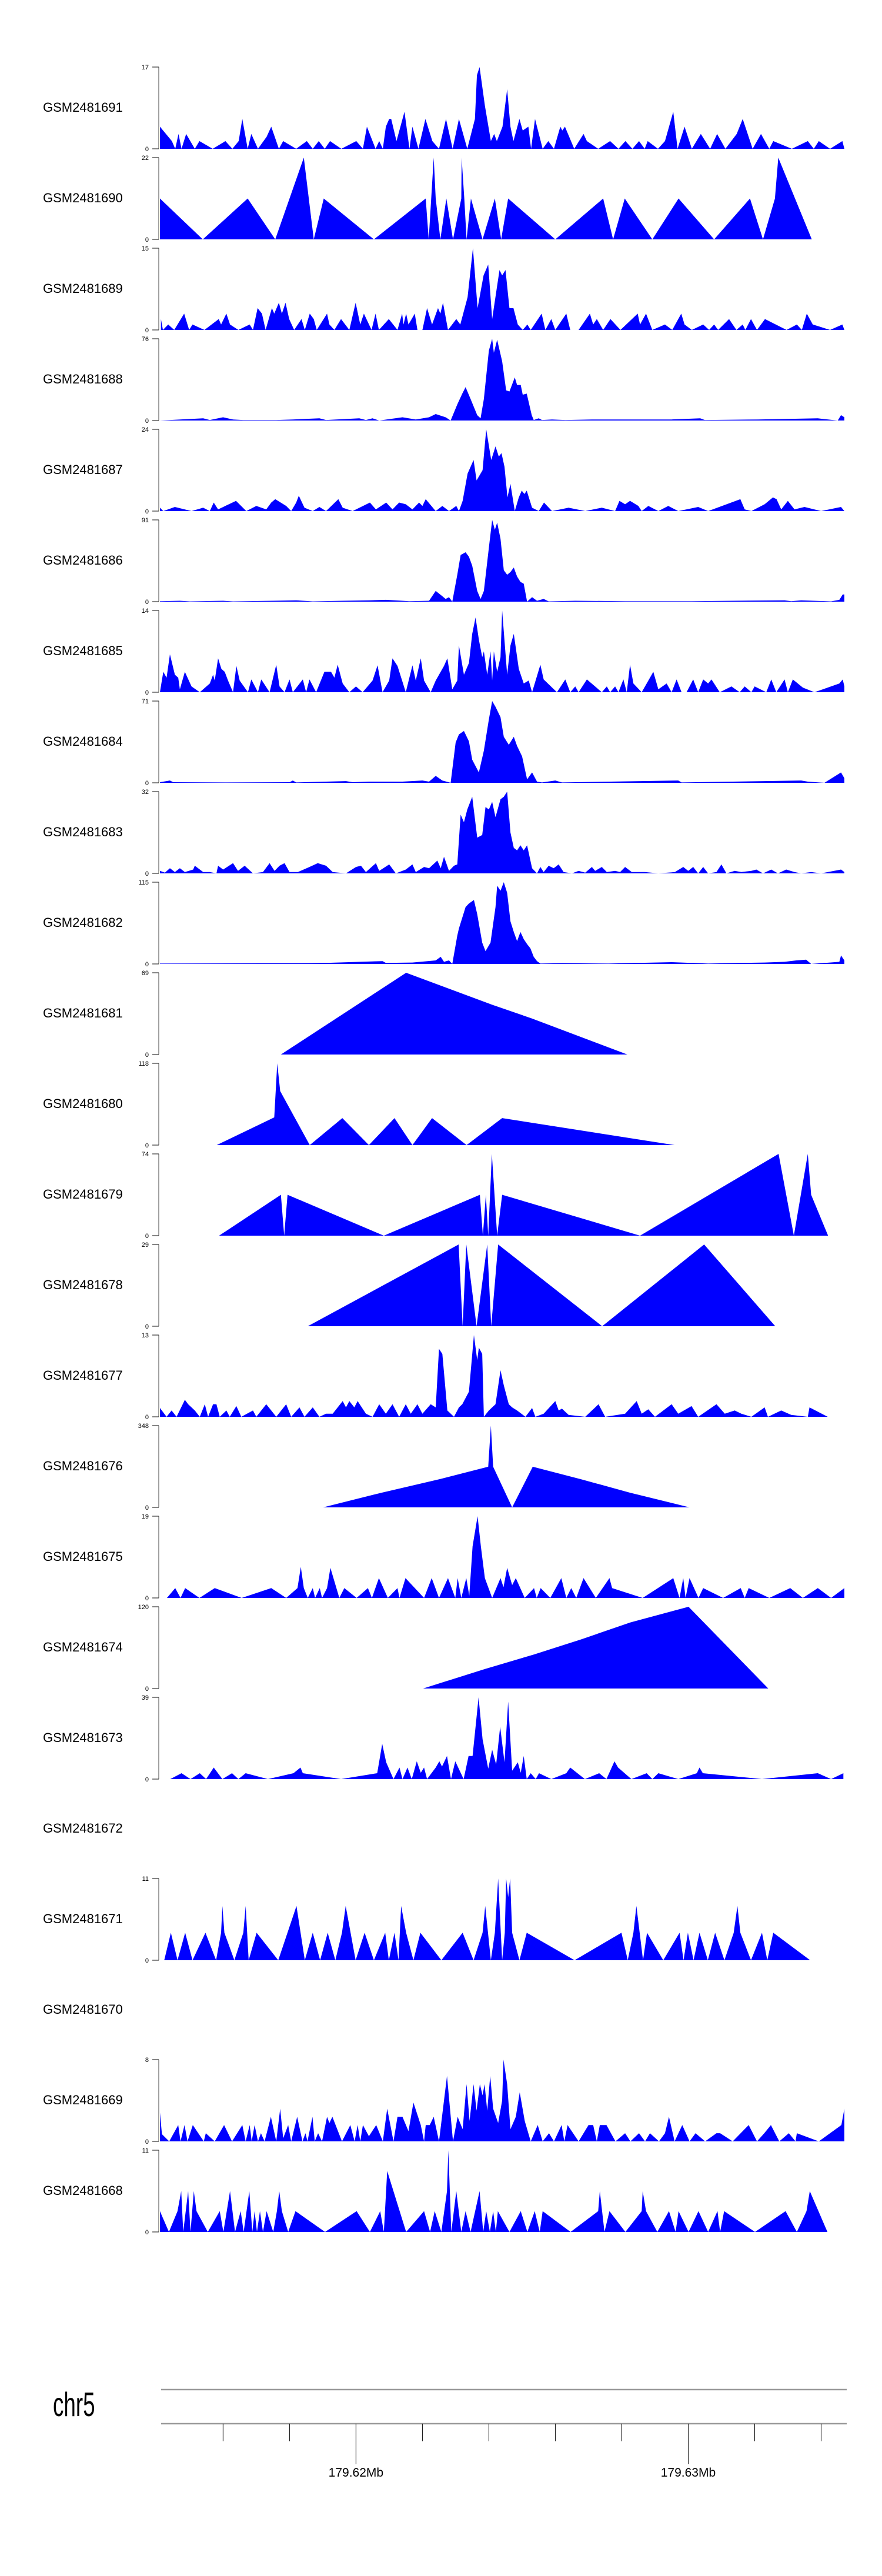 This screenshot has height=2576, width=882. Describe the element at coordinates (143, 1063) in the screenshot. I see `y-axis-max-label: 118` at that location.